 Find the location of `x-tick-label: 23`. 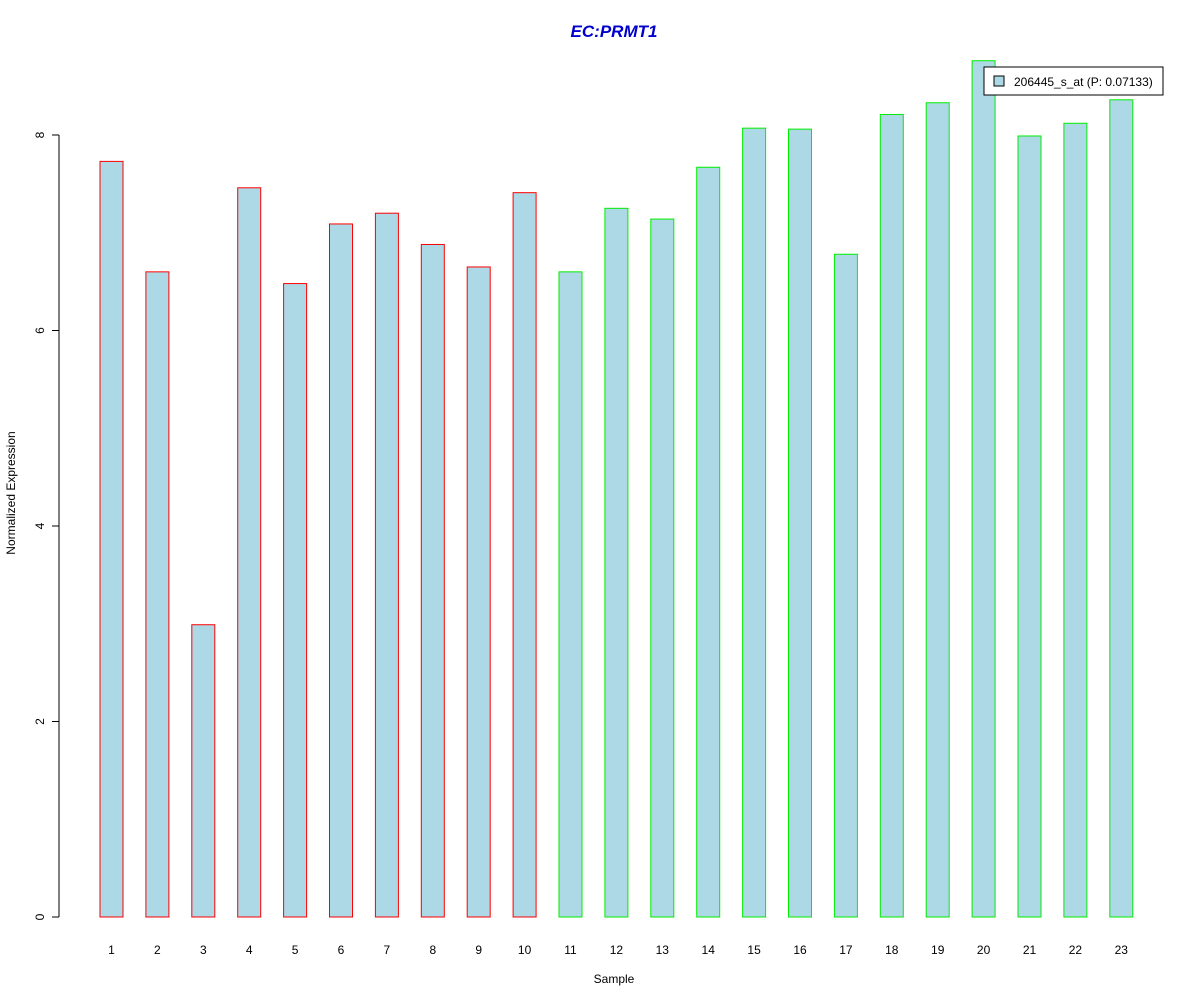

x-tick-label: 23 is located at coordinates (1122, 950).